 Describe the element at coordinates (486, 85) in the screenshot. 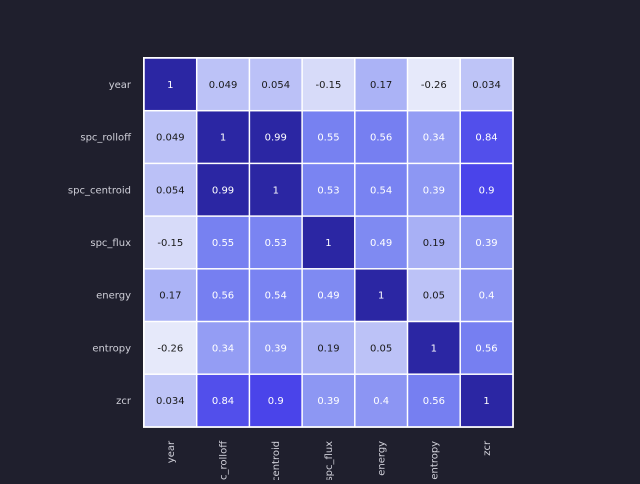

I see `heatmap-cell-label: 0.034` at that location.